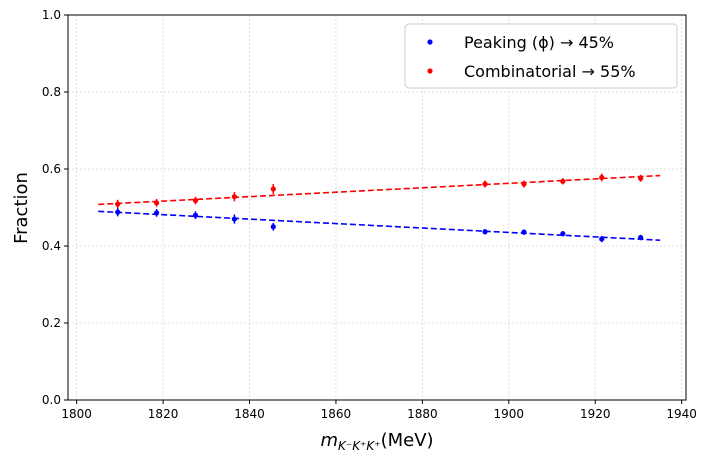 The width and height of the screenshot is (707, 462). I want to click on combinatorial-fit-line, so click(379, 190).